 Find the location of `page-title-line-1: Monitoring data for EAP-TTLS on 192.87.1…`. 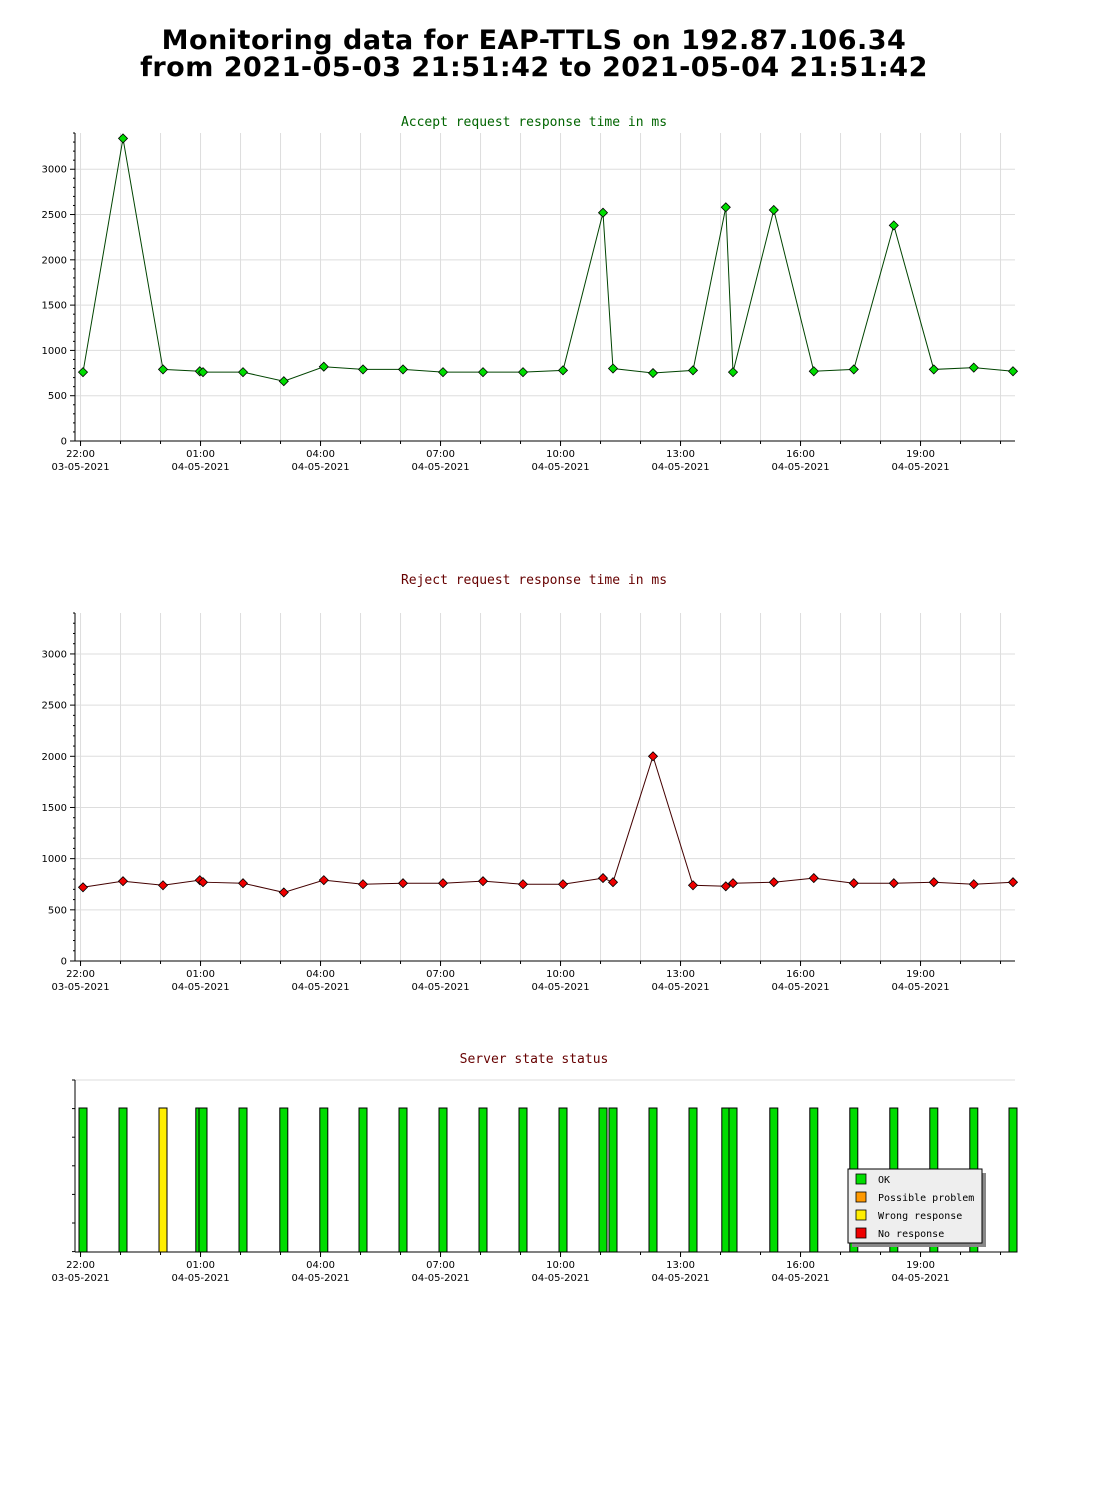

page-title-line-1: Monitoring data for EAP-TTLS on 192.87.1… is located at coordinates (534, 40).